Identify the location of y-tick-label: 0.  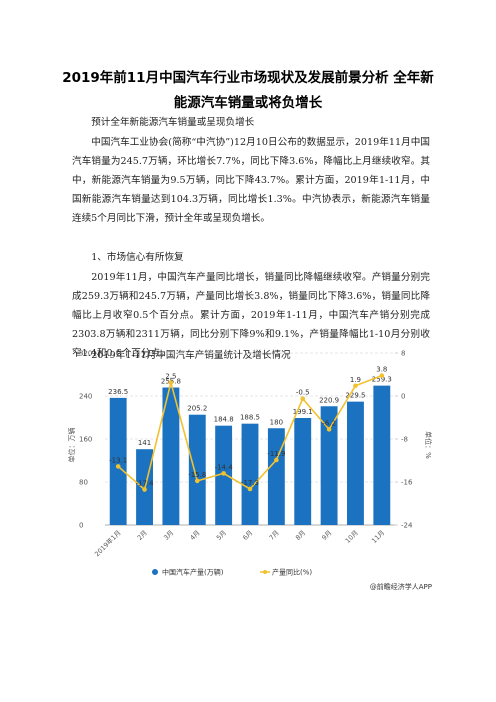
(81, 526).